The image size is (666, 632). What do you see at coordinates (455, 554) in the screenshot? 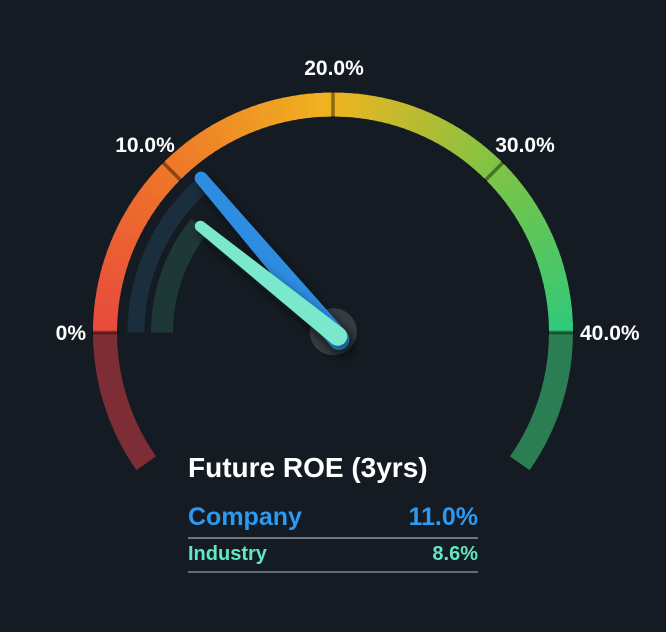
I see `industry-value: 8.6%` at bounding box center [455, 554].